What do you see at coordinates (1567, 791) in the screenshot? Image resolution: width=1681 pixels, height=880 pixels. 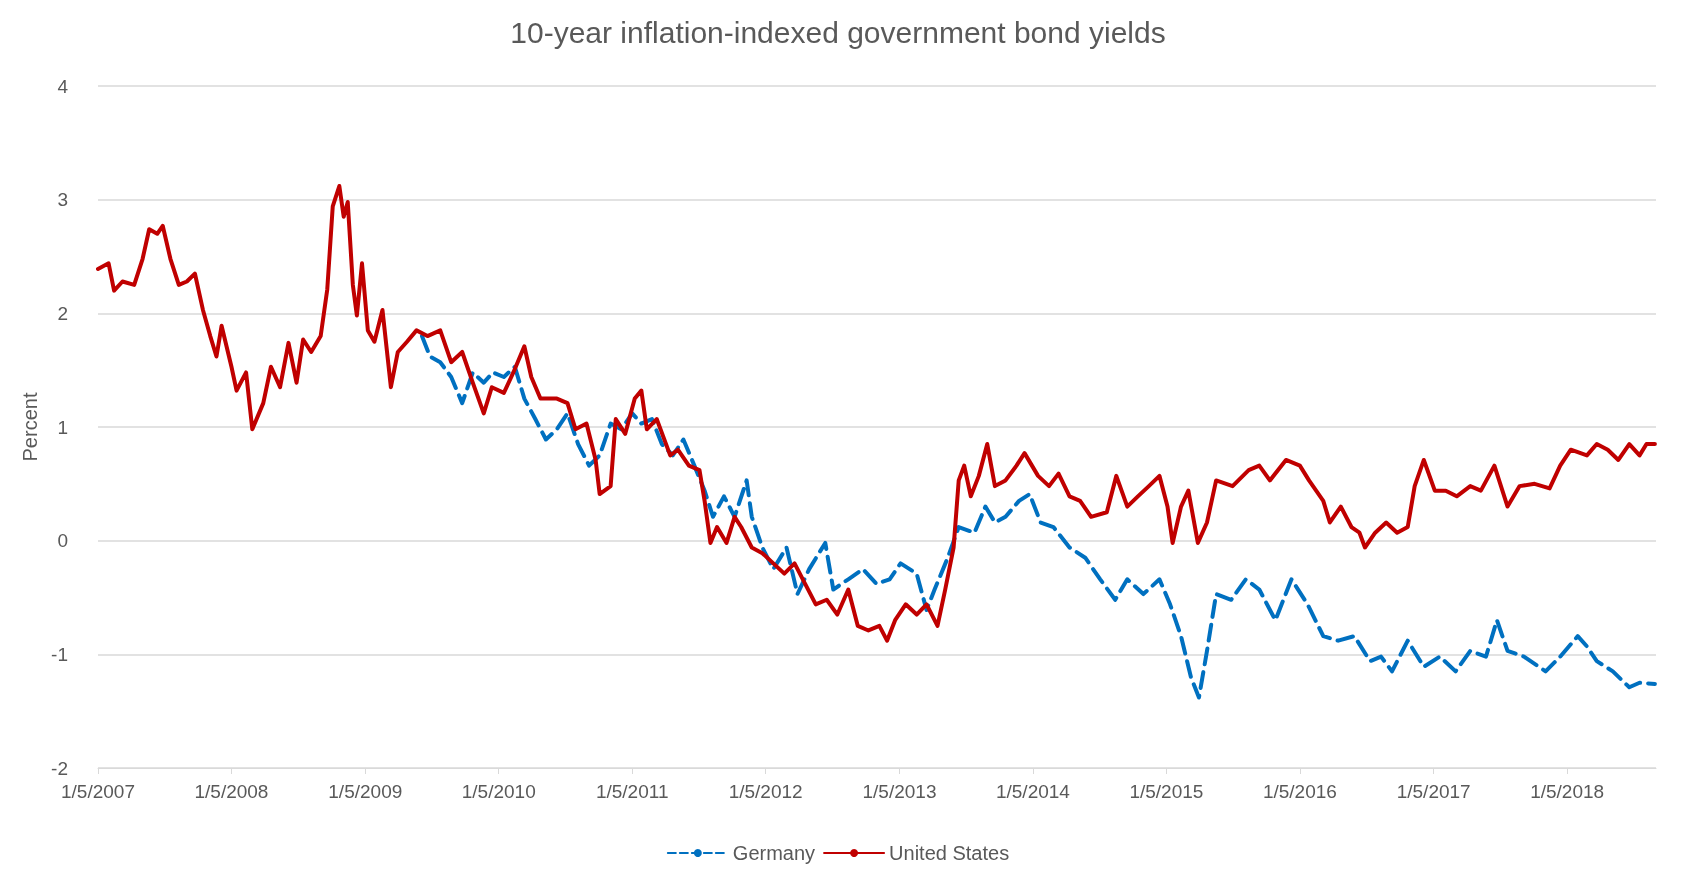 I see `x-tick-label: 1/5/2018` at bounding box center [1567, 791].